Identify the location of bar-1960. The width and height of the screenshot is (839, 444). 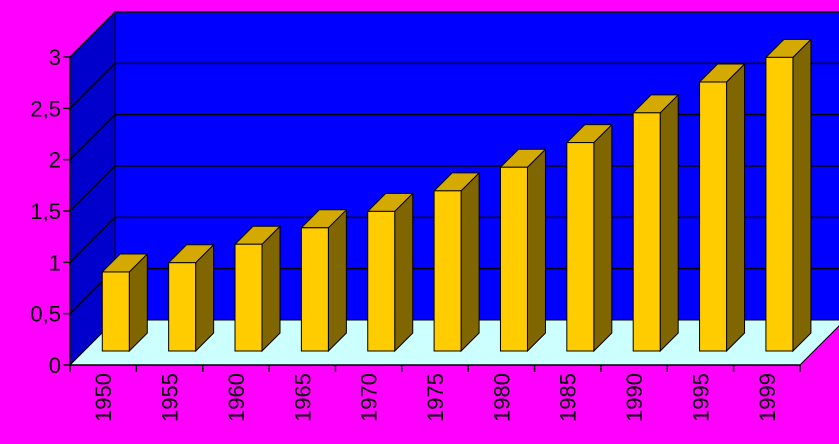
(257, 289).